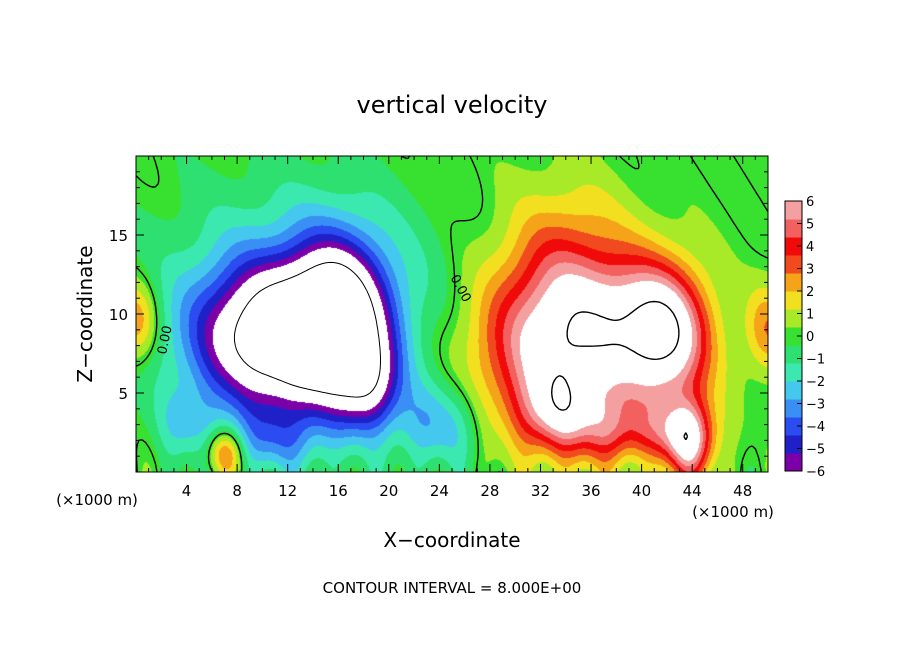  What do you see at coordinates (815, 405) in the screenshot?
I see `colorbar-tick-label: −3` at bounding box center [815, 405].